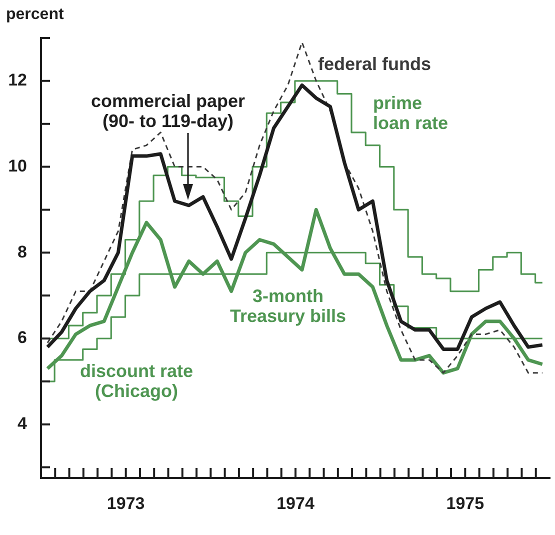 The width and height of the screenshot is (555, 535). What do you see at coordinates (288, 306) in the screenshot?
I see `series-label: 3-month Treasury bills` at bounding box center [288, 306].